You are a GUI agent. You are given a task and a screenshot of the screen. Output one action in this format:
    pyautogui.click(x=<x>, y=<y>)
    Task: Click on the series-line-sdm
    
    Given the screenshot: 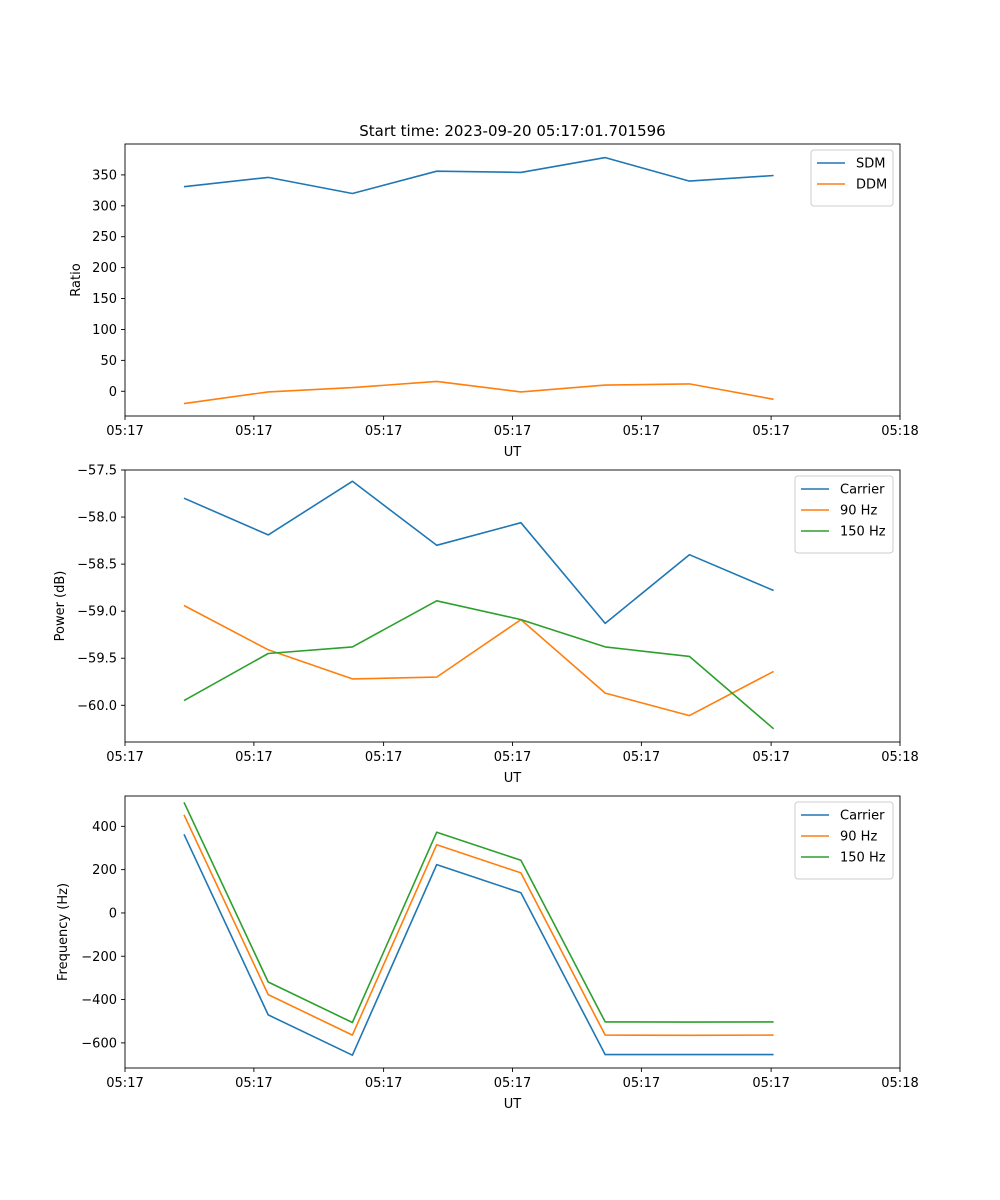 What is the action you would take?
    pyautogui.click(x=478, y=175)
    